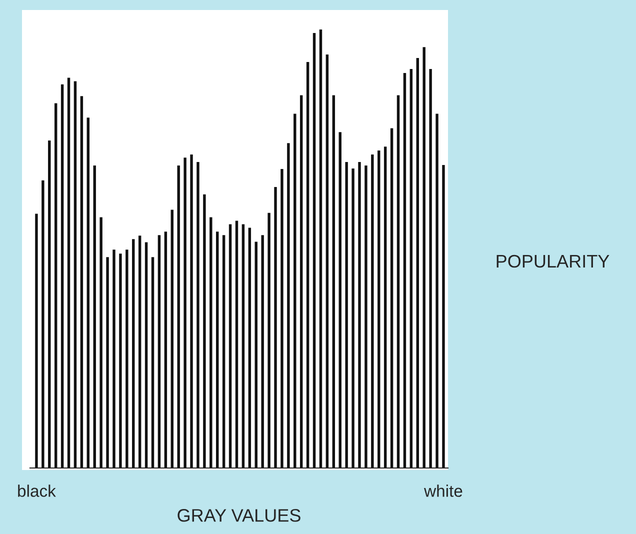  I want to click on y-axis-title: POPULARITY, so click(553, 261).